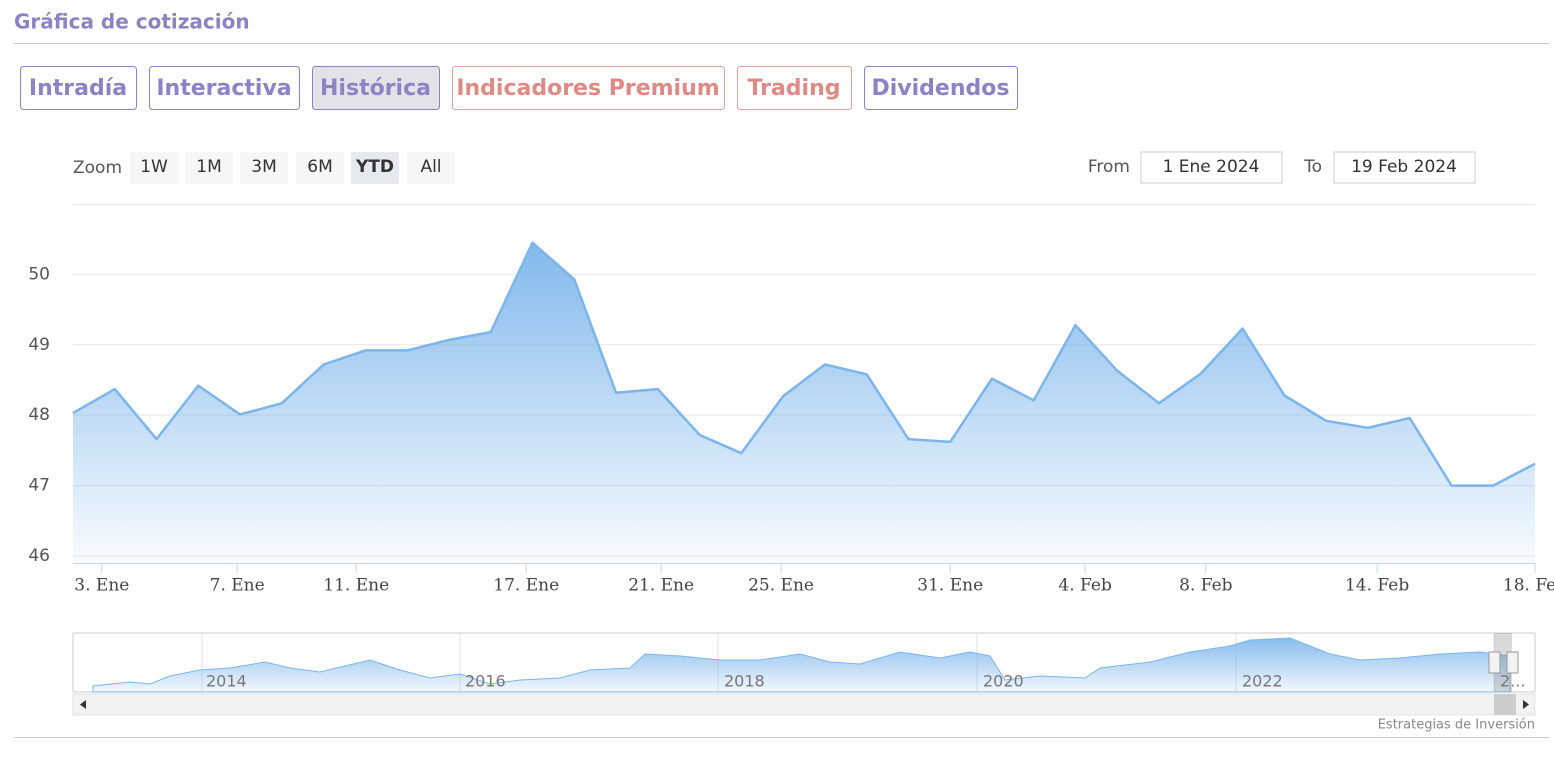 This screenshot has height=760, width=1554. I want to click on credit: Estrategias de Inversión, so click(1456, 725).